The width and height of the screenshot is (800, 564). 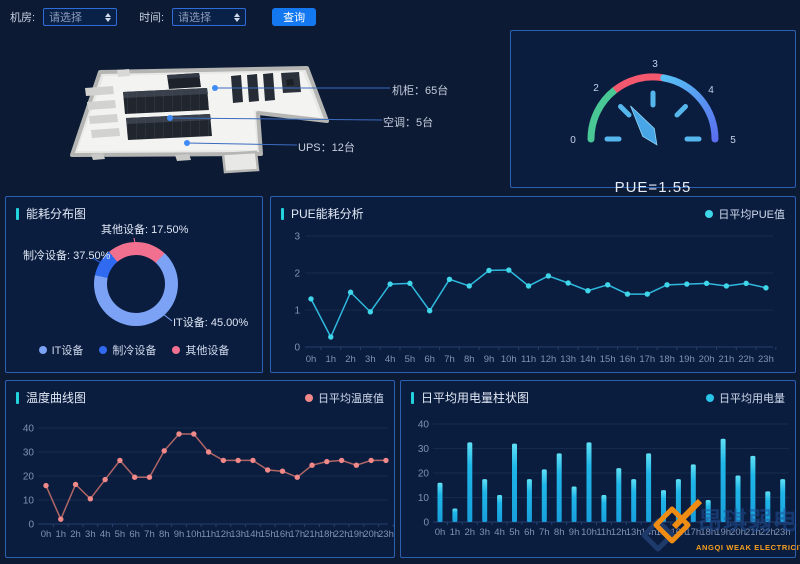 What do you see at coordinates (46, 534) in the screenshot?
I see `svg-text: 0h` at bounding box center [46, 534].